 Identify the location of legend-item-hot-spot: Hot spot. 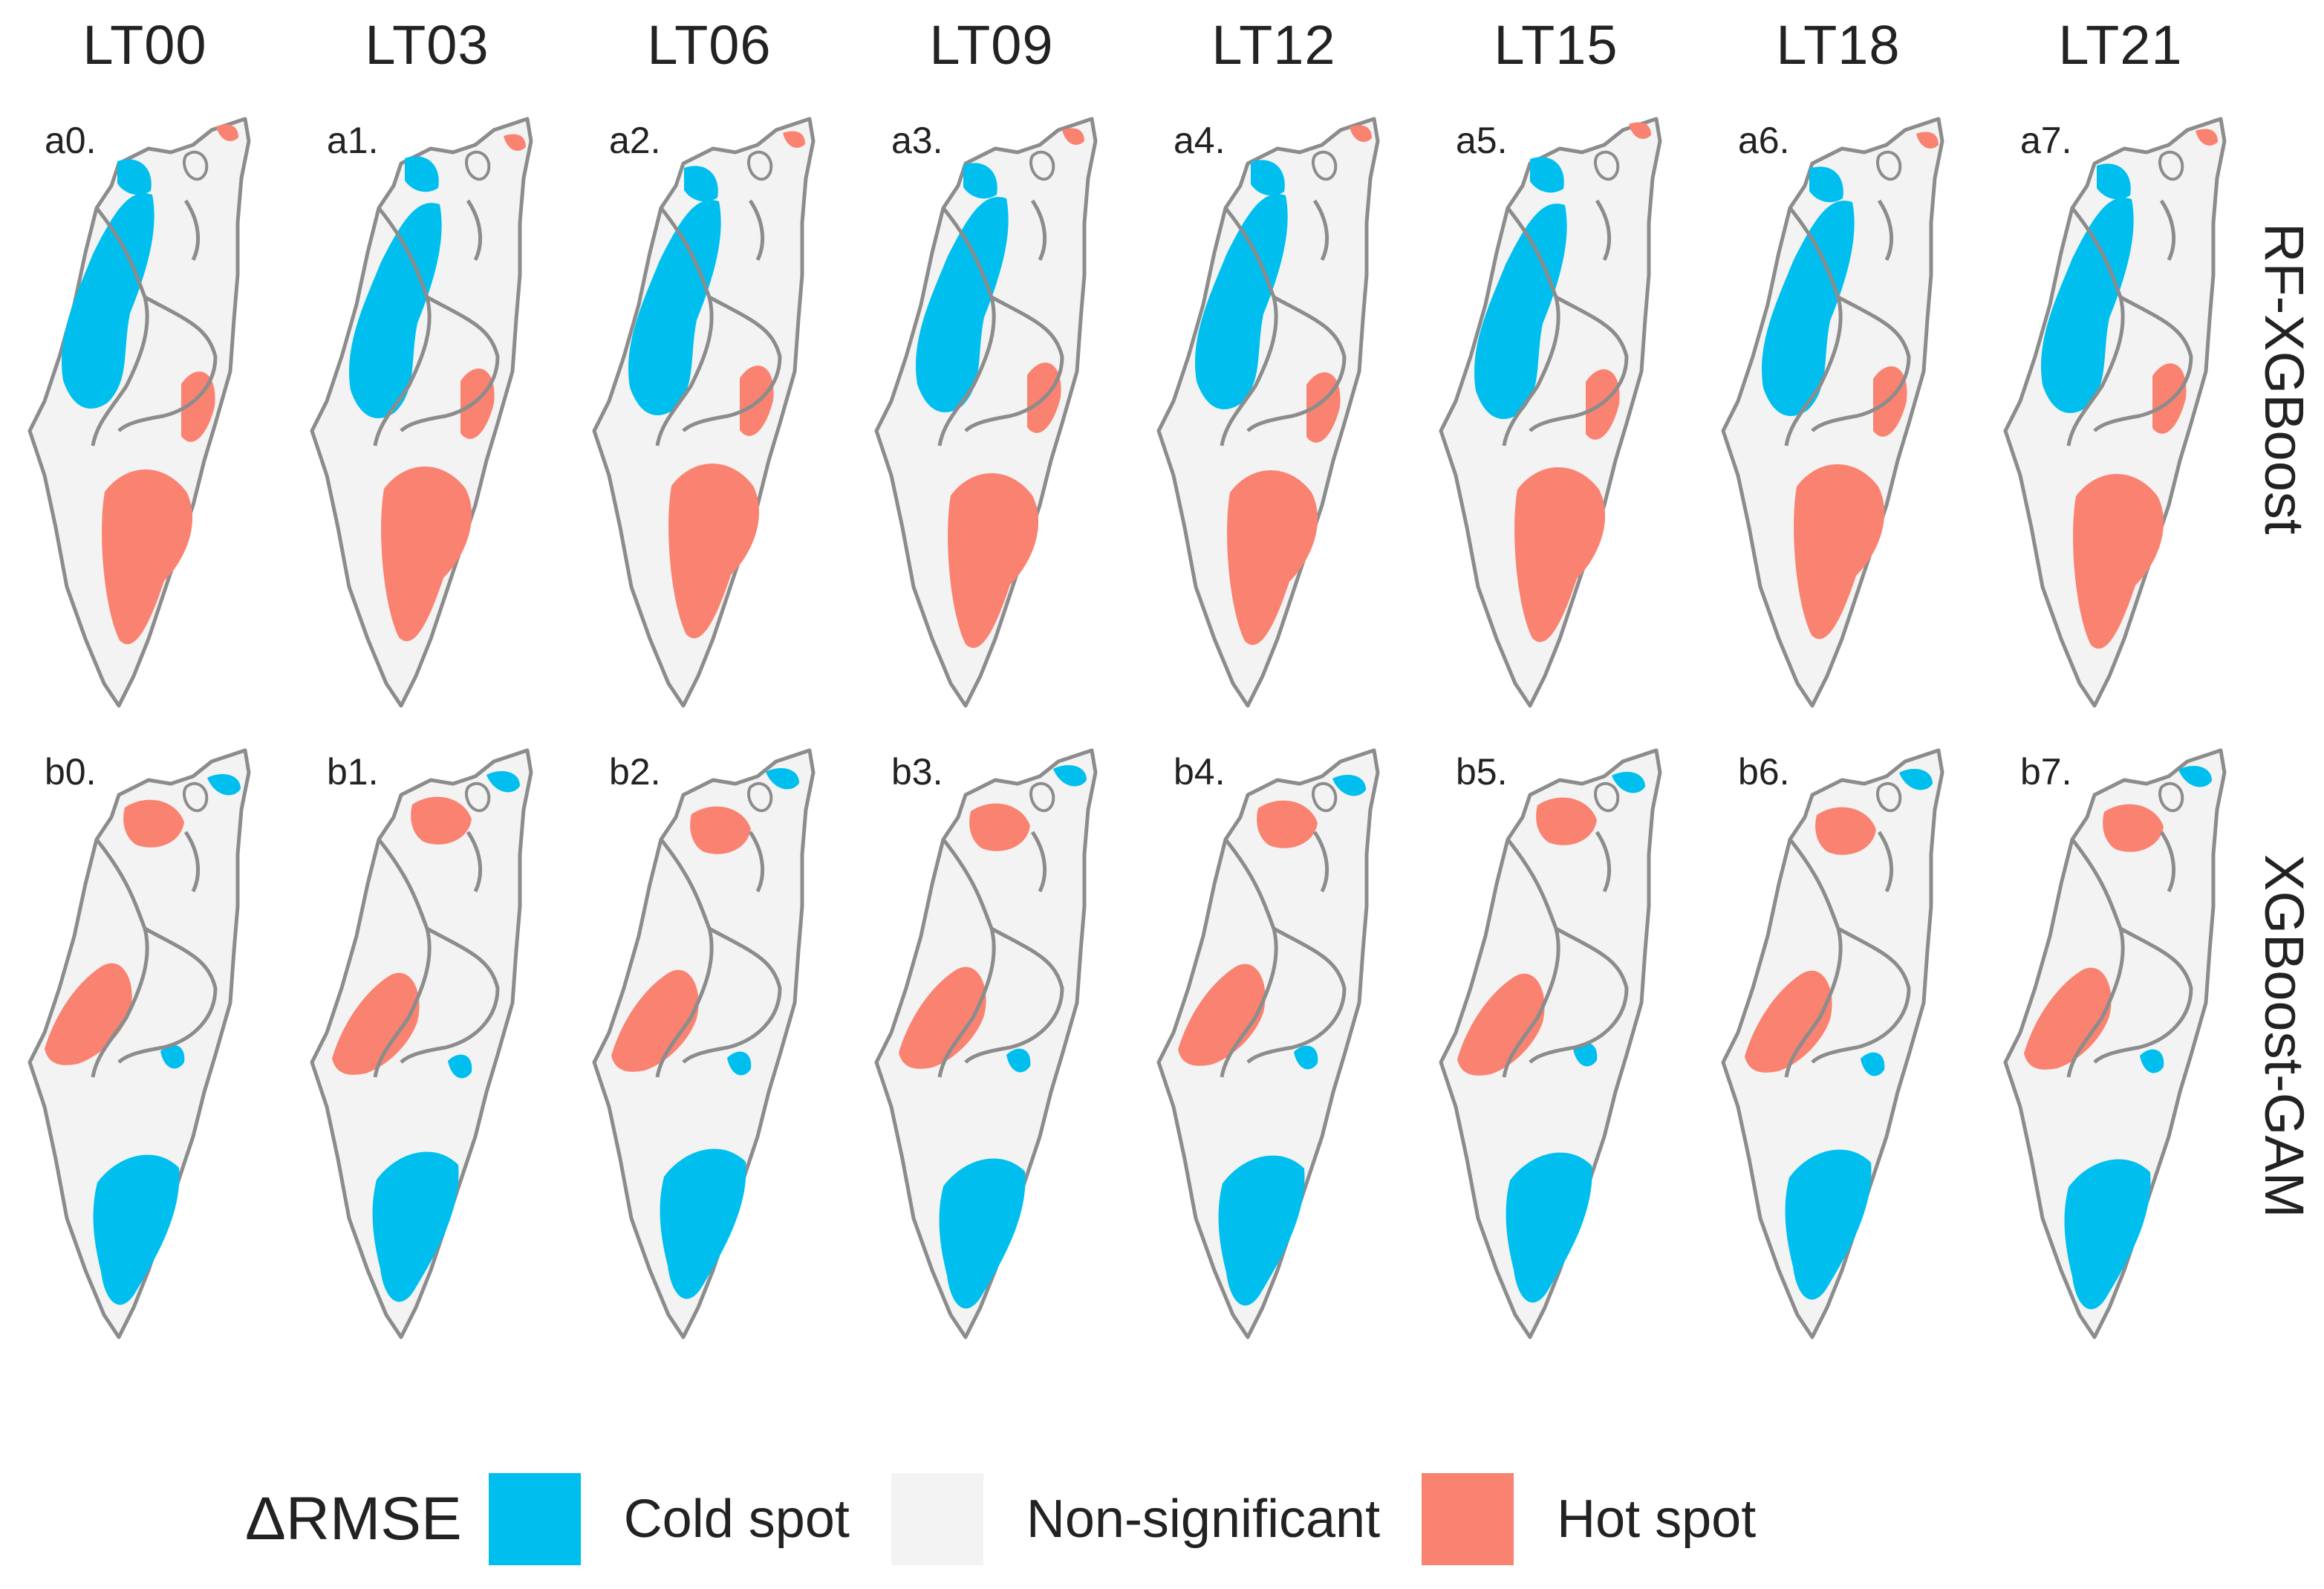
(1589, 1519).